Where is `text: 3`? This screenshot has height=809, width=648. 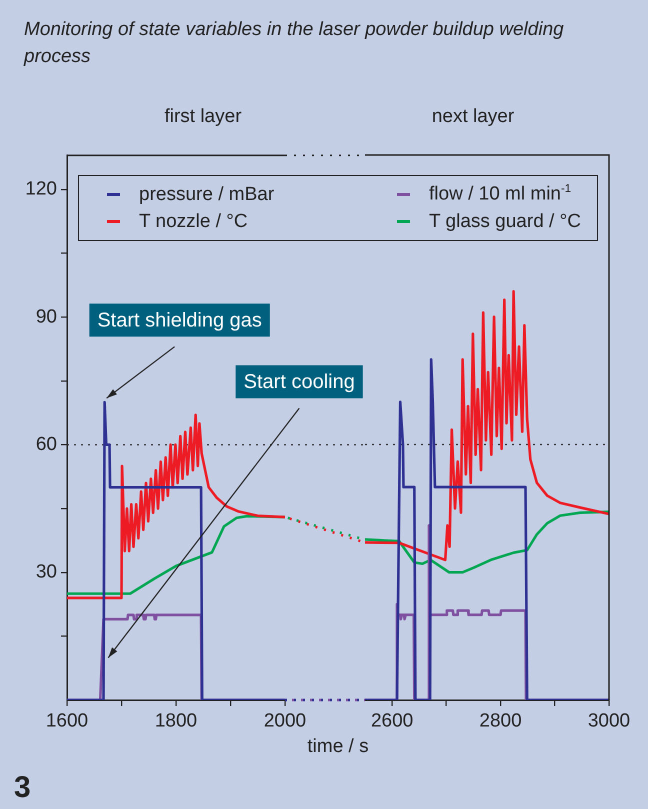
text: 3 is located at coordinates (23, 787).